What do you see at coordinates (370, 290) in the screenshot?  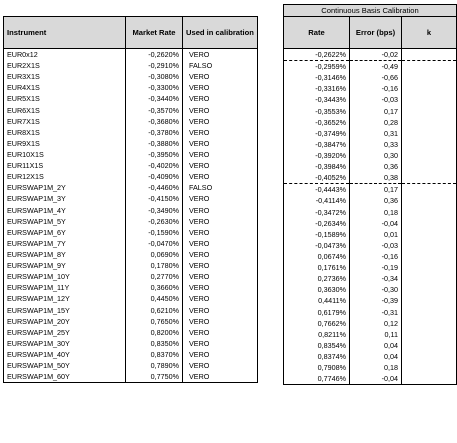 I see `calibration-row: 0,3630% -0,30` at bounding box center [370, 290].